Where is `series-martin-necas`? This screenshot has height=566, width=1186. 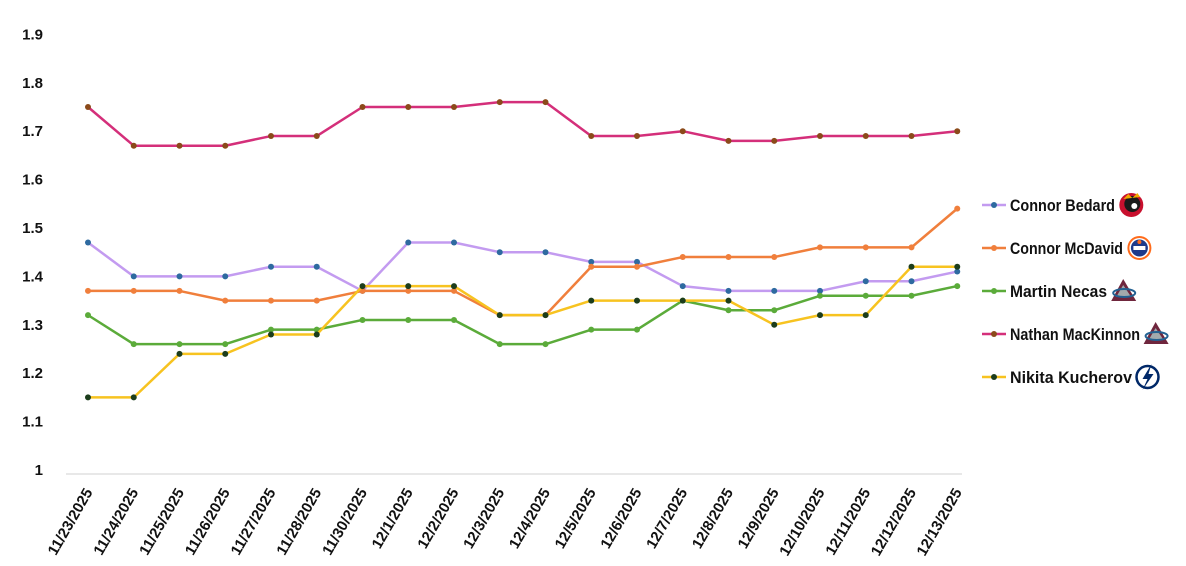
series-martin-necas is located at coordinates (523, 315).